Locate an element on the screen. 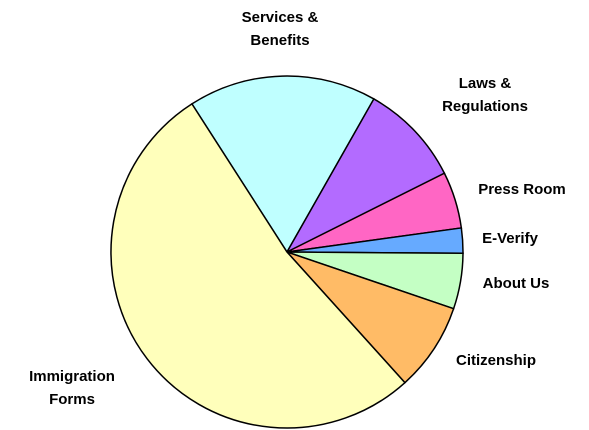 This screenshot has width=589, height=430. slice-label: Services & Benefits is located at coordinates (280, 29).